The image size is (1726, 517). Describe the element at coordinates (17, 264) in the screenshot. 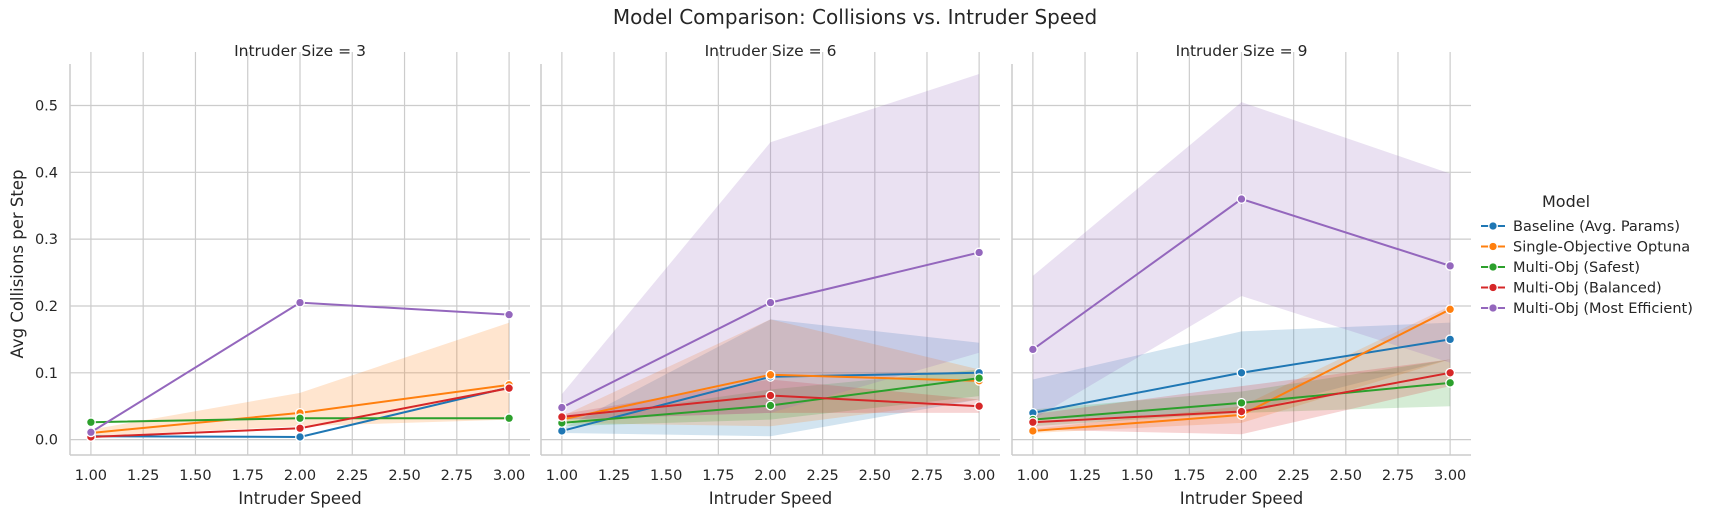

I see `y-axis-label: Avg Collisions per Step` at that location.